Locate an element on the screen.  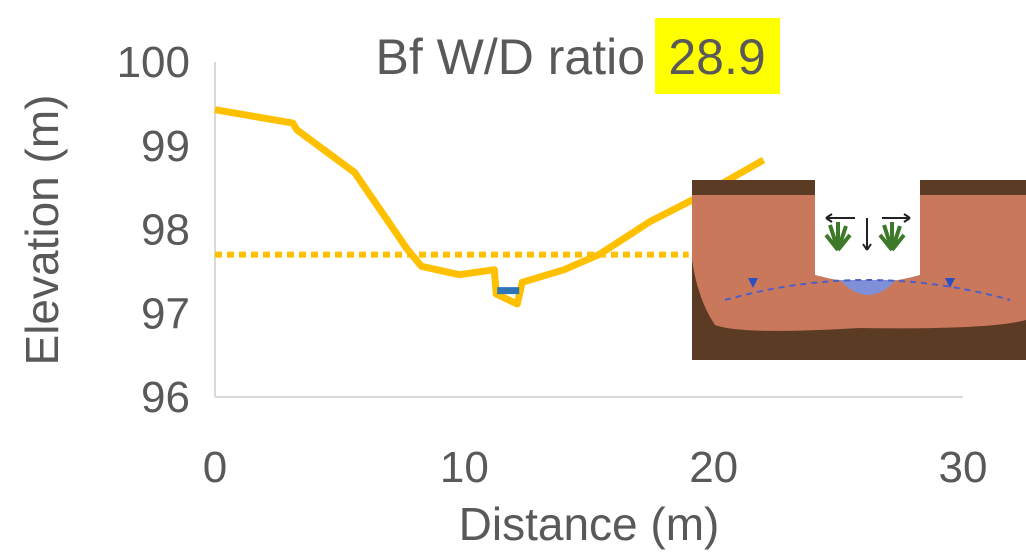
channel-illustration is located at coordinates (859, 270).